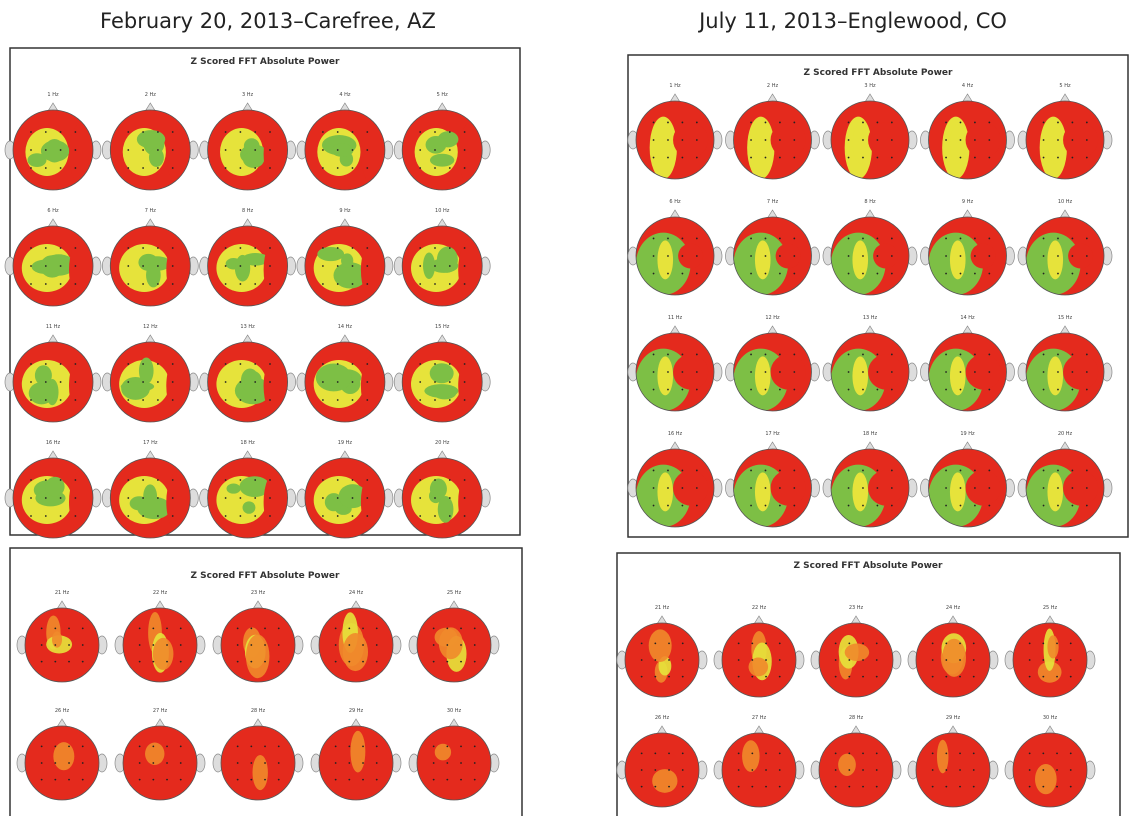  What do you see at coordinates (258, 593) in the screenshot?
I see `frequency-label: 23 Hz` at bounding box center [258, 593].